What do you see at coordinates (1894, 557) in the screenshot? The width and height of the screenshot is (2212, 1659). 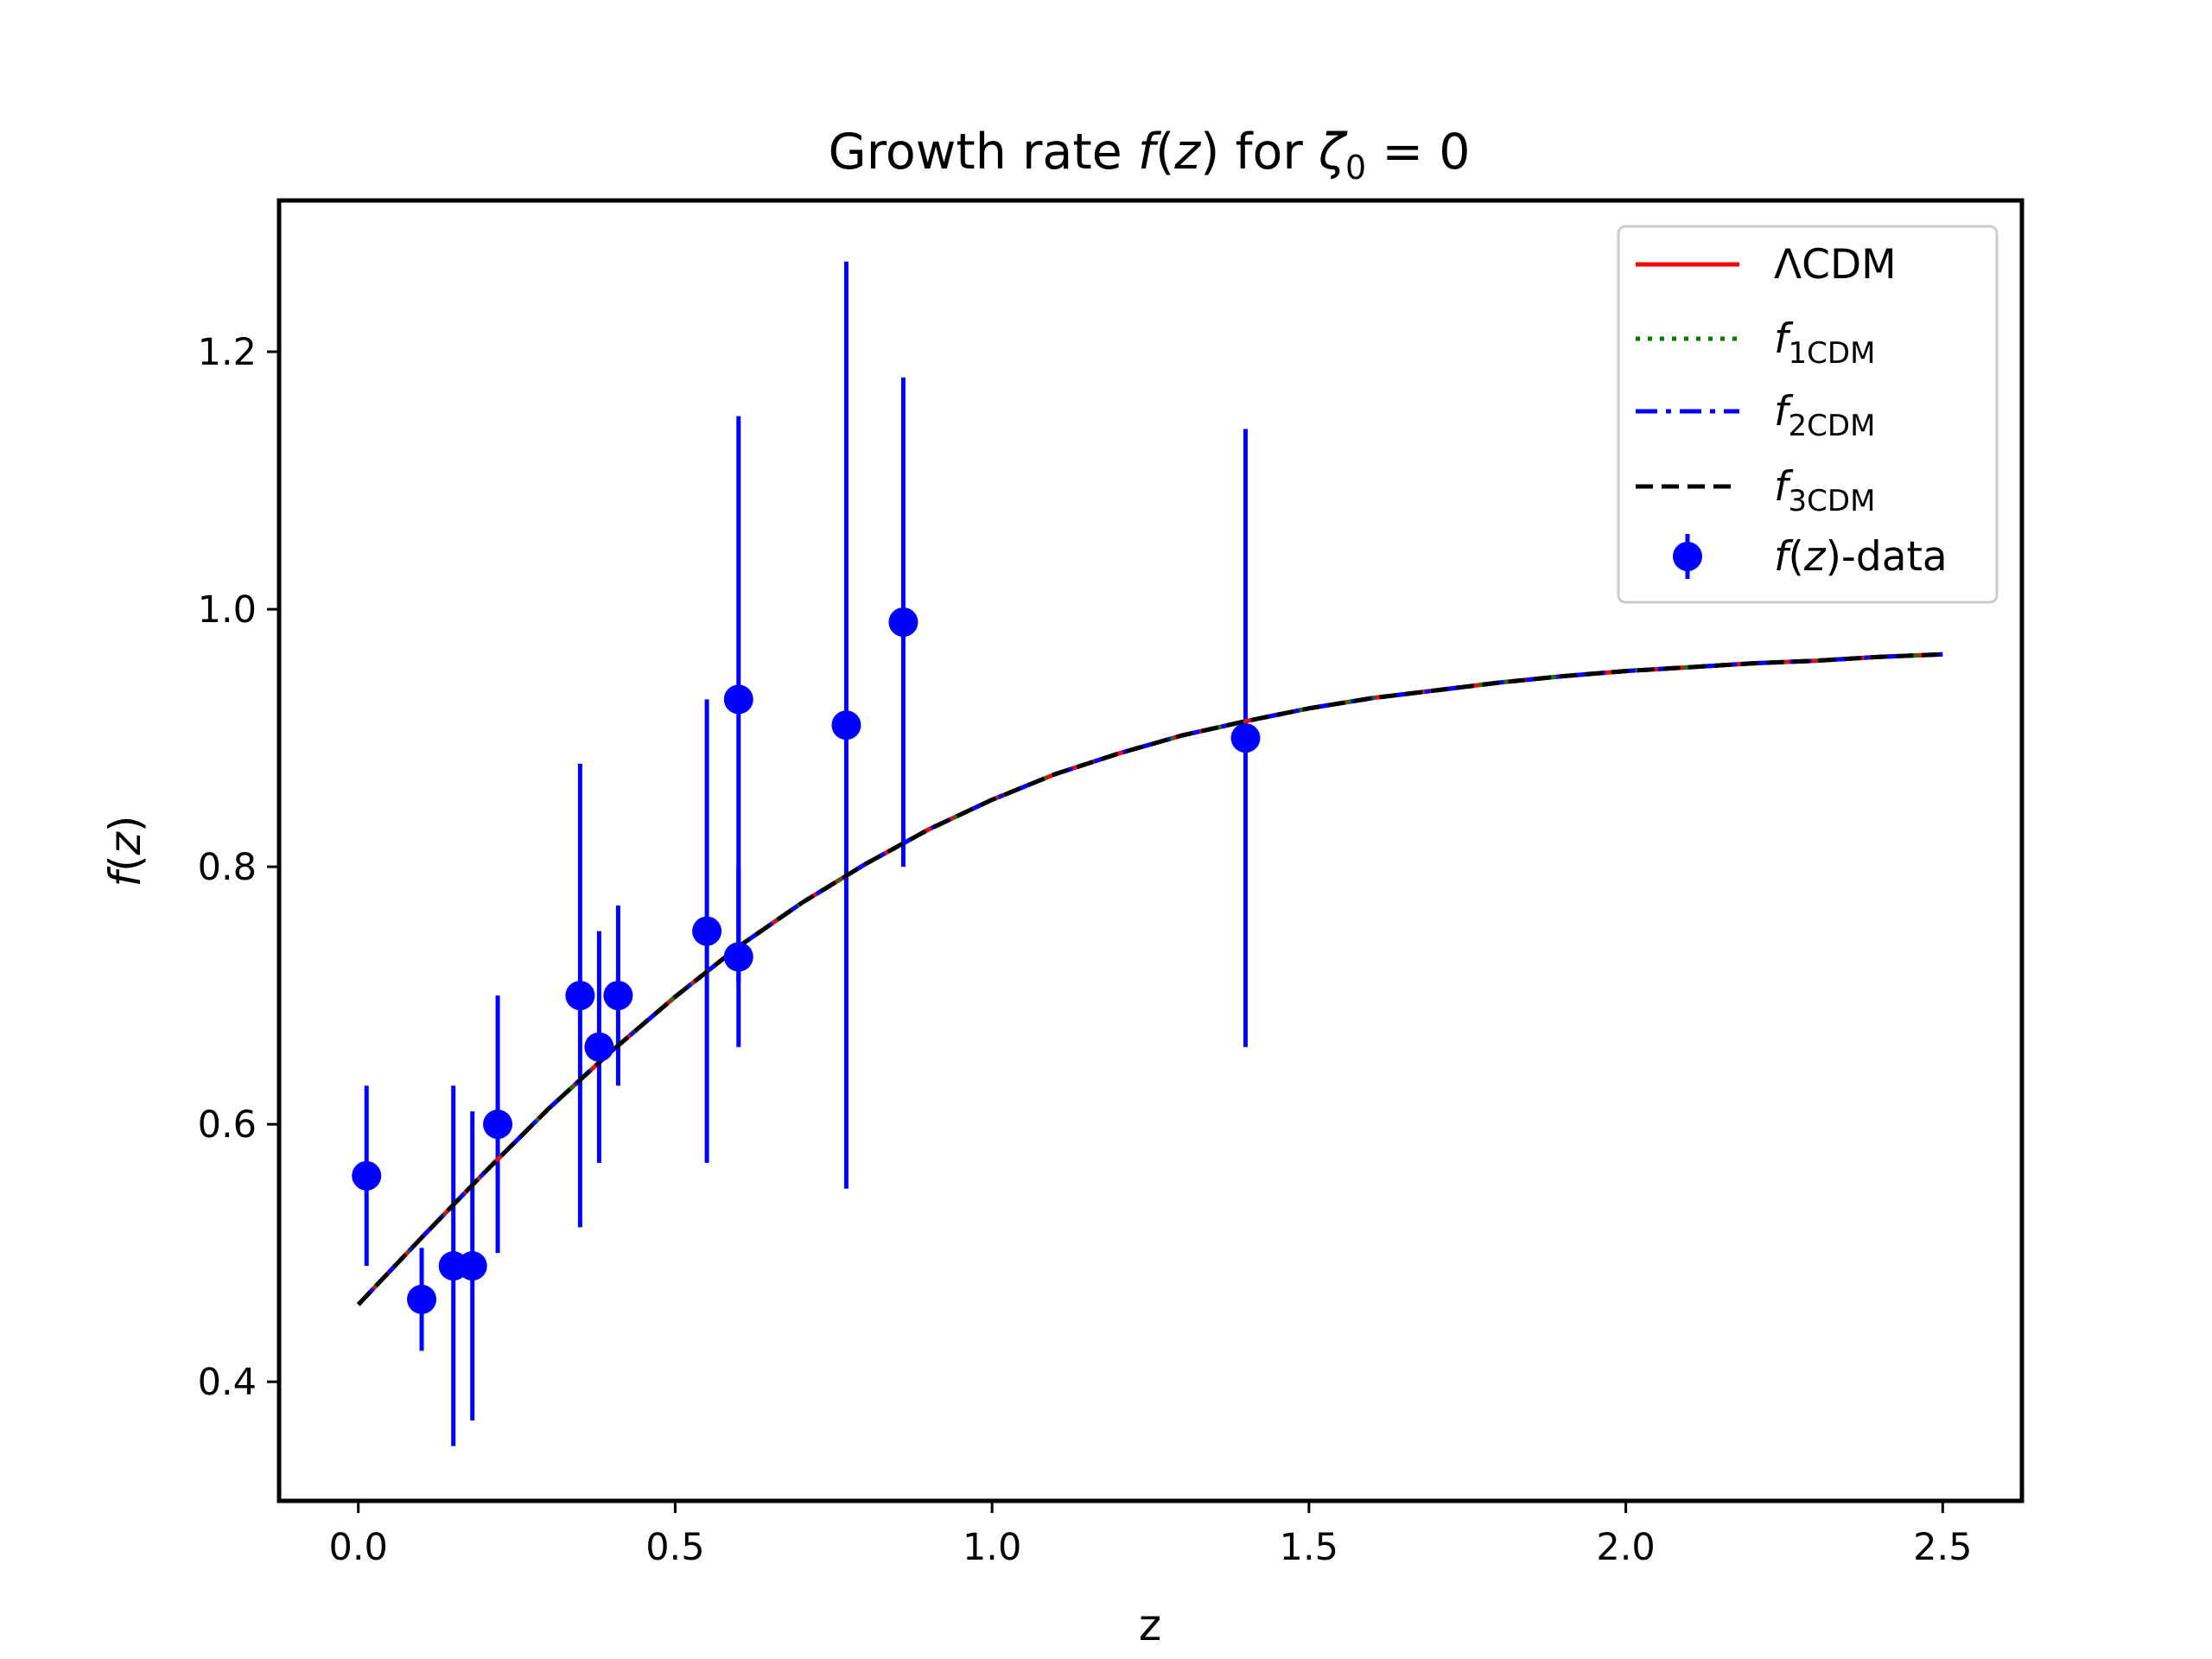 I see `legend-data-rest: -data` at bounding box center [1894, 557].